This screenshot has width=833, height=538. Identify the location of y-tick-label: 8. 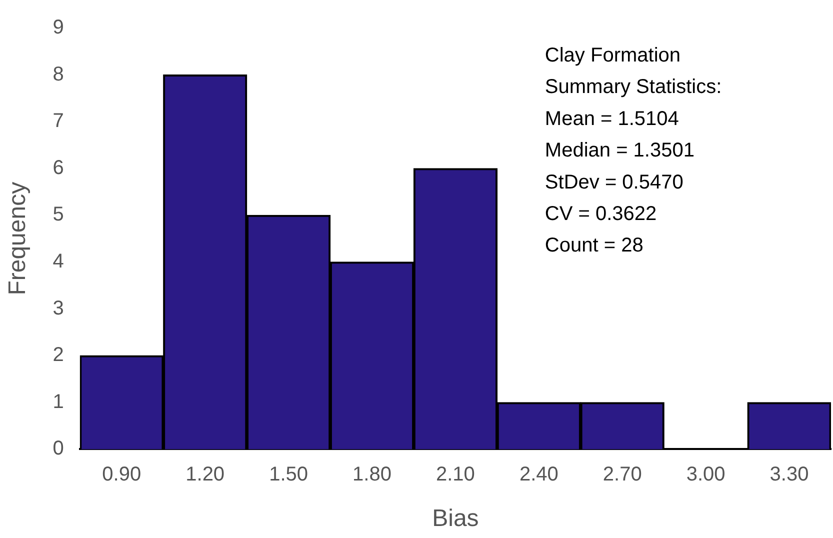
(58, 74).